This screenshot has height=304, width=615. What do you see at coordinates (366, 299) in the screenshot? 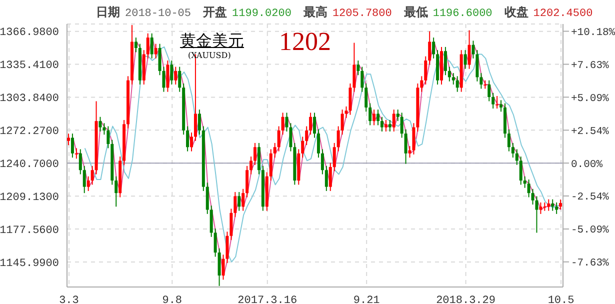
I see `x-tick-label: 9.21` at bounding box center [366, 299].